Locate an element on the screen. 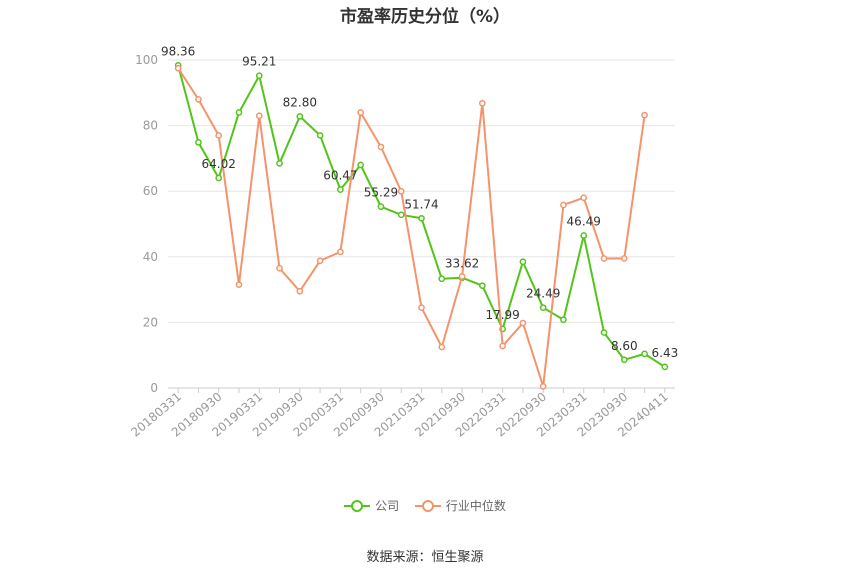 The image size is (850, 575). data-label: 98.36 is located at coordinates (178, 51).